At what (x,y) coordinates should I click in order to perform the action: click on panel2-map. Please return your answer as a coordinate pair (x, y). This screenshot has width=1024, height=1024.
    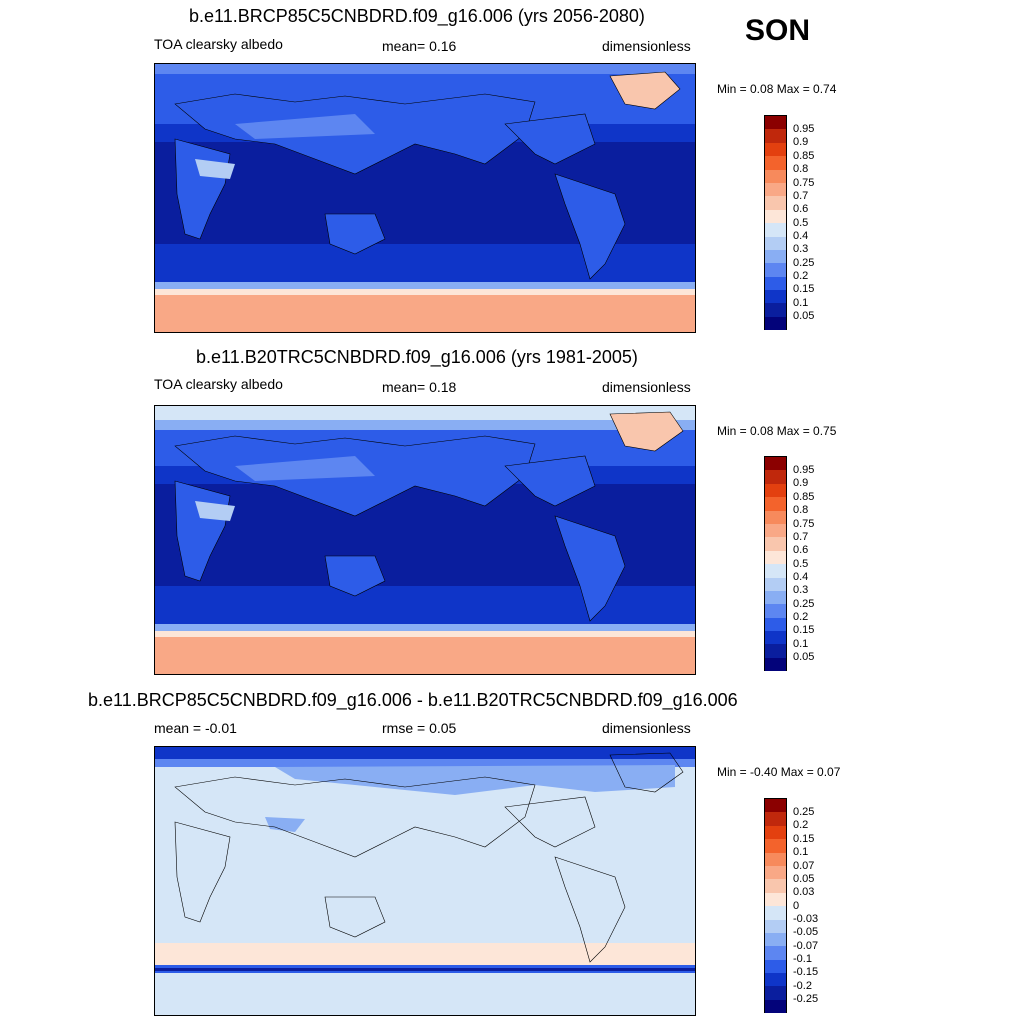
    Looking at the image, I should click on (425, 540).